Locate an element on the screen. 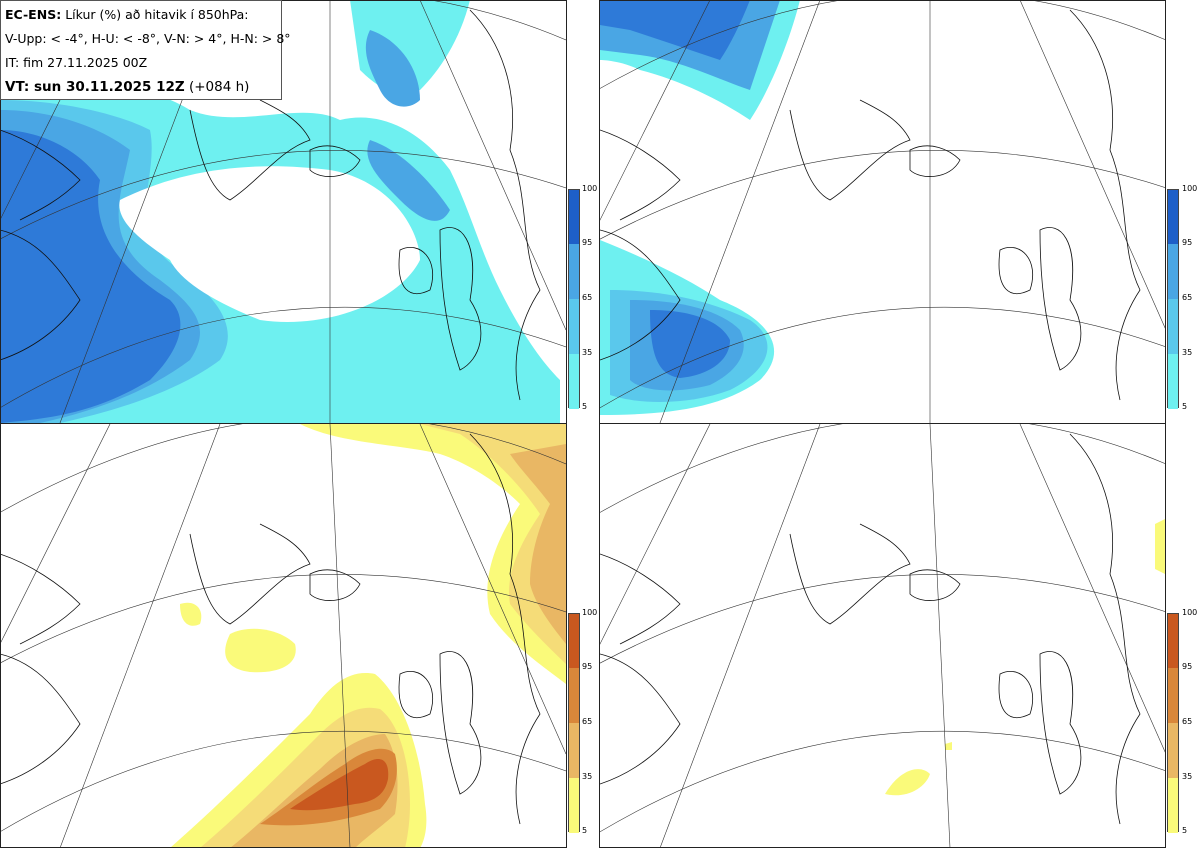 The image size is (1200, 848). lead-time: (+084 h) is located at coordinates (219, 87).